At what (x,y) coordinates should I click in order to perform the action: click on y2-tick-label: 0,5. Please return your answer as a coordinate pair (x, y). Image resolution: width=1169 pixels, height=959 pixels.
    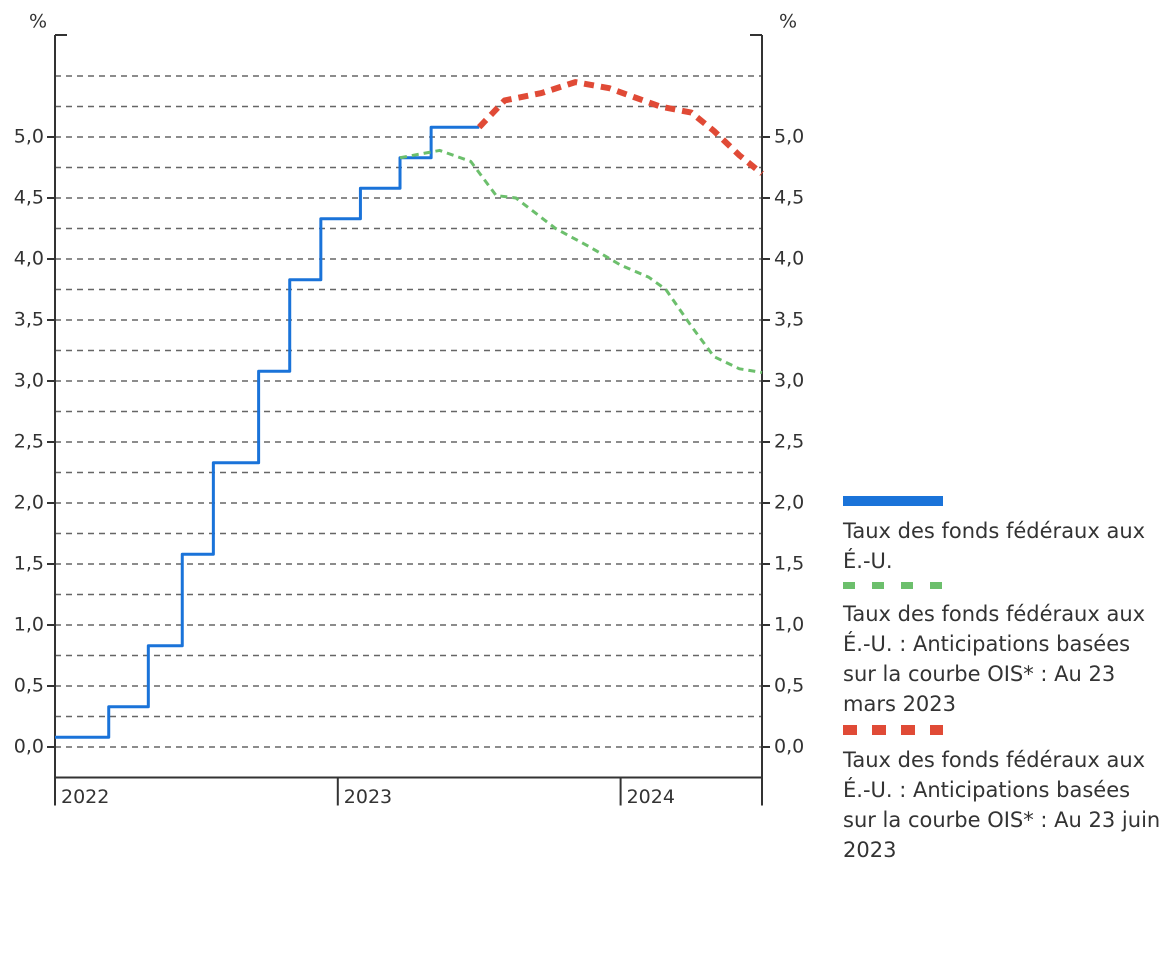
    Looking at the image, I should click on (789, 686).